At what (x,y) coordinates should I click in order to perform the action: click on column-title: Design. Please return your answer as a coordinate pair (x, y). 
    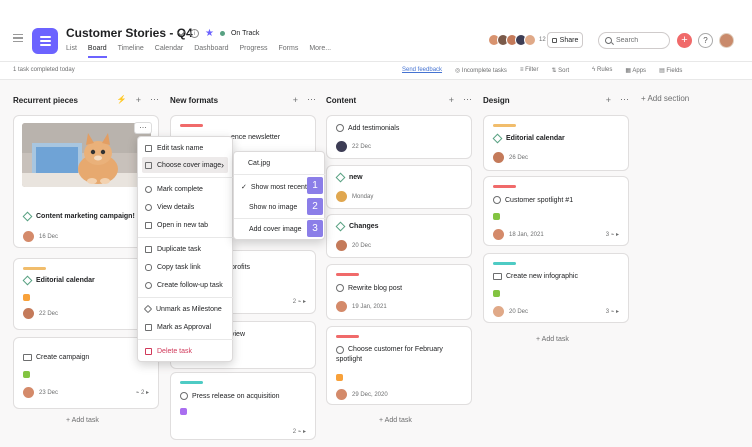
    Looking at the image, I should click on (496, 100).